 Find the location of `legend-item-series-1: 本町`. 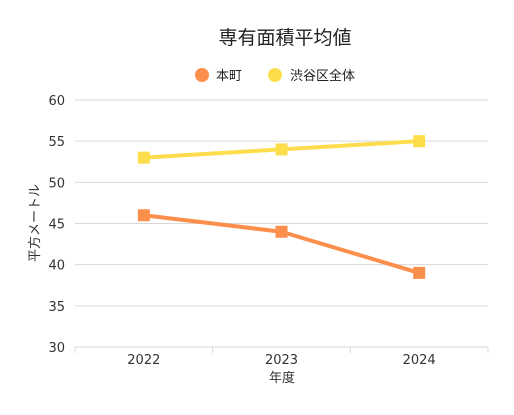

legend-item-series-1: 本町 is located at coordinates (218, 76).